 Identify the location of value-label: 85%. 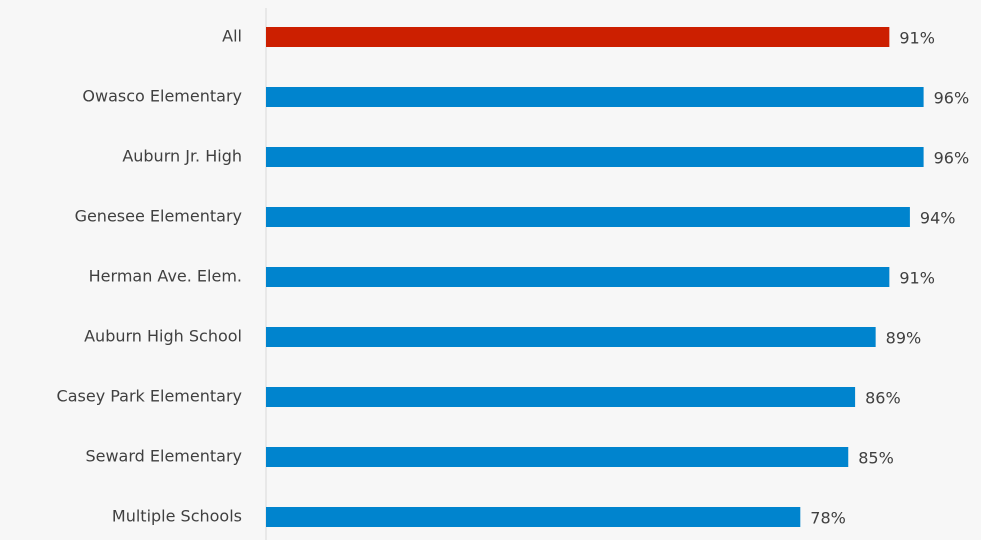
(876, 458).